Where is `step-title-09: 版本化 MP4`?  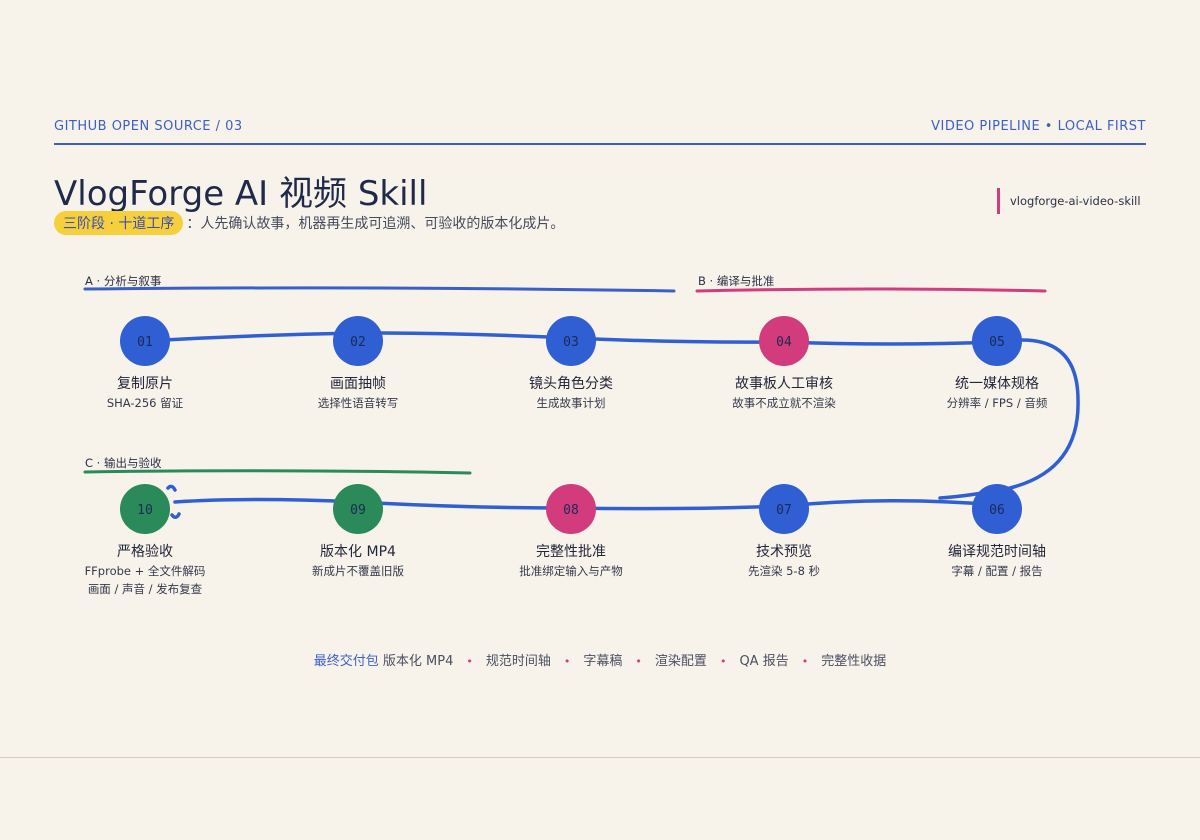
step-title-09: 版本化 MP4 is located at coordinates (358, 552).